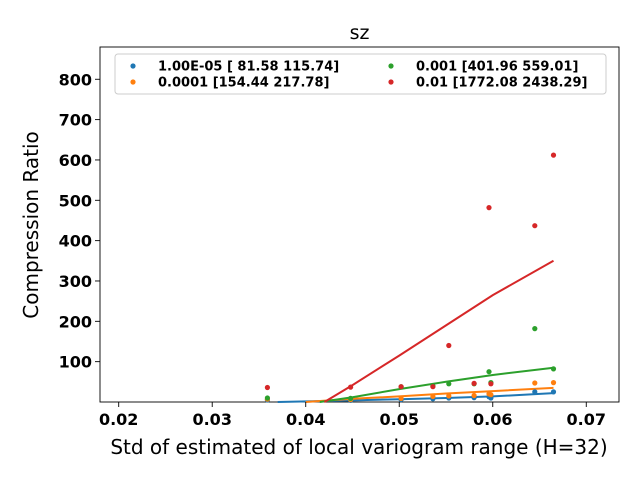 Image resolution: width=640 pixels, height=480 pixels. What do you see at coordinates (75, 362) in the screenshot?
I see `y-tick-label: 100` at bounding box center [75, 362].